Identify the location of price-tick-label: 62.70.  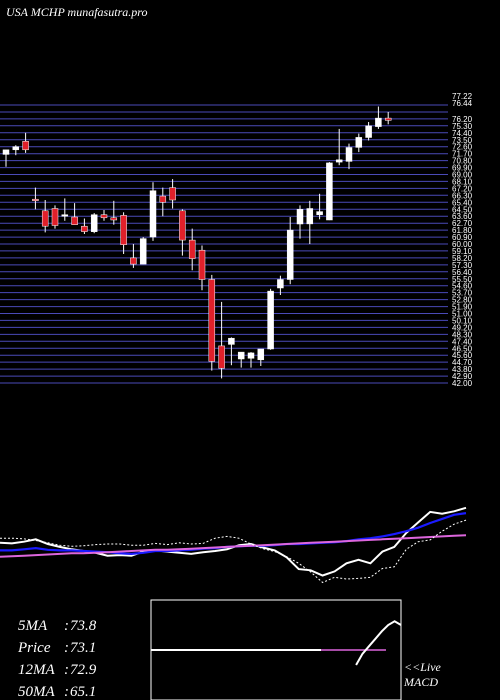
(462, 223).